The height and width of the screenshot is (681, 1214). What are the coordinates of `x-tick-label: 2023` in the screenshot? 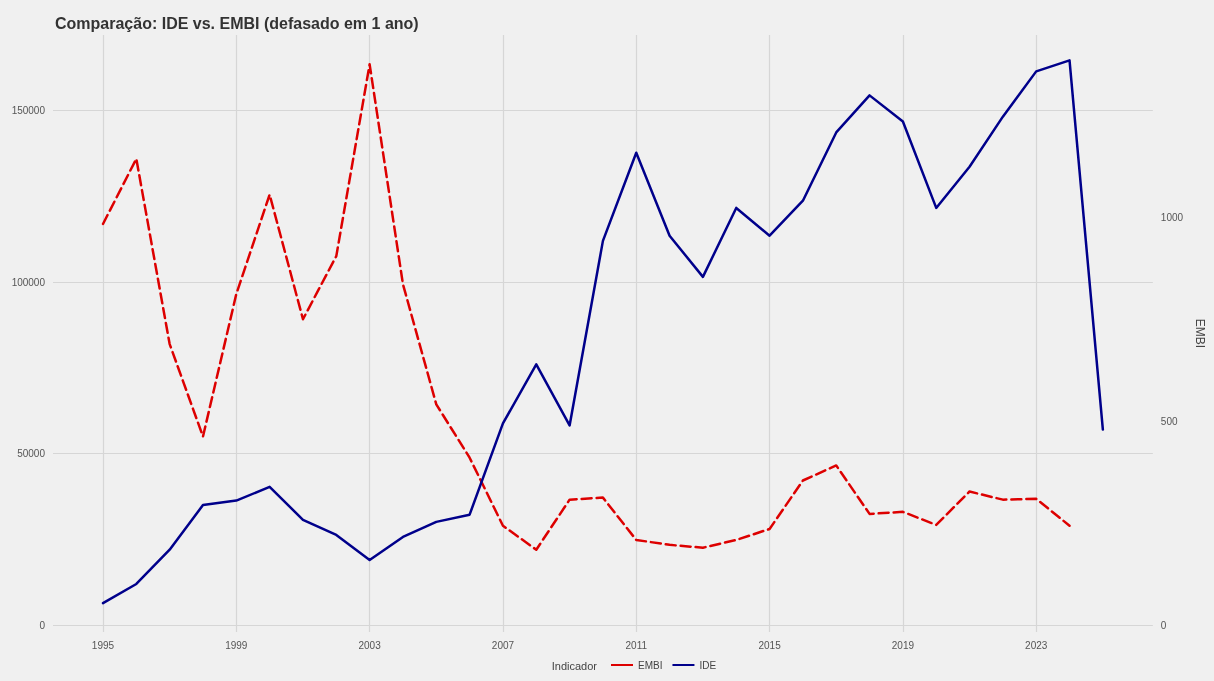 It's located at (1036, 645).